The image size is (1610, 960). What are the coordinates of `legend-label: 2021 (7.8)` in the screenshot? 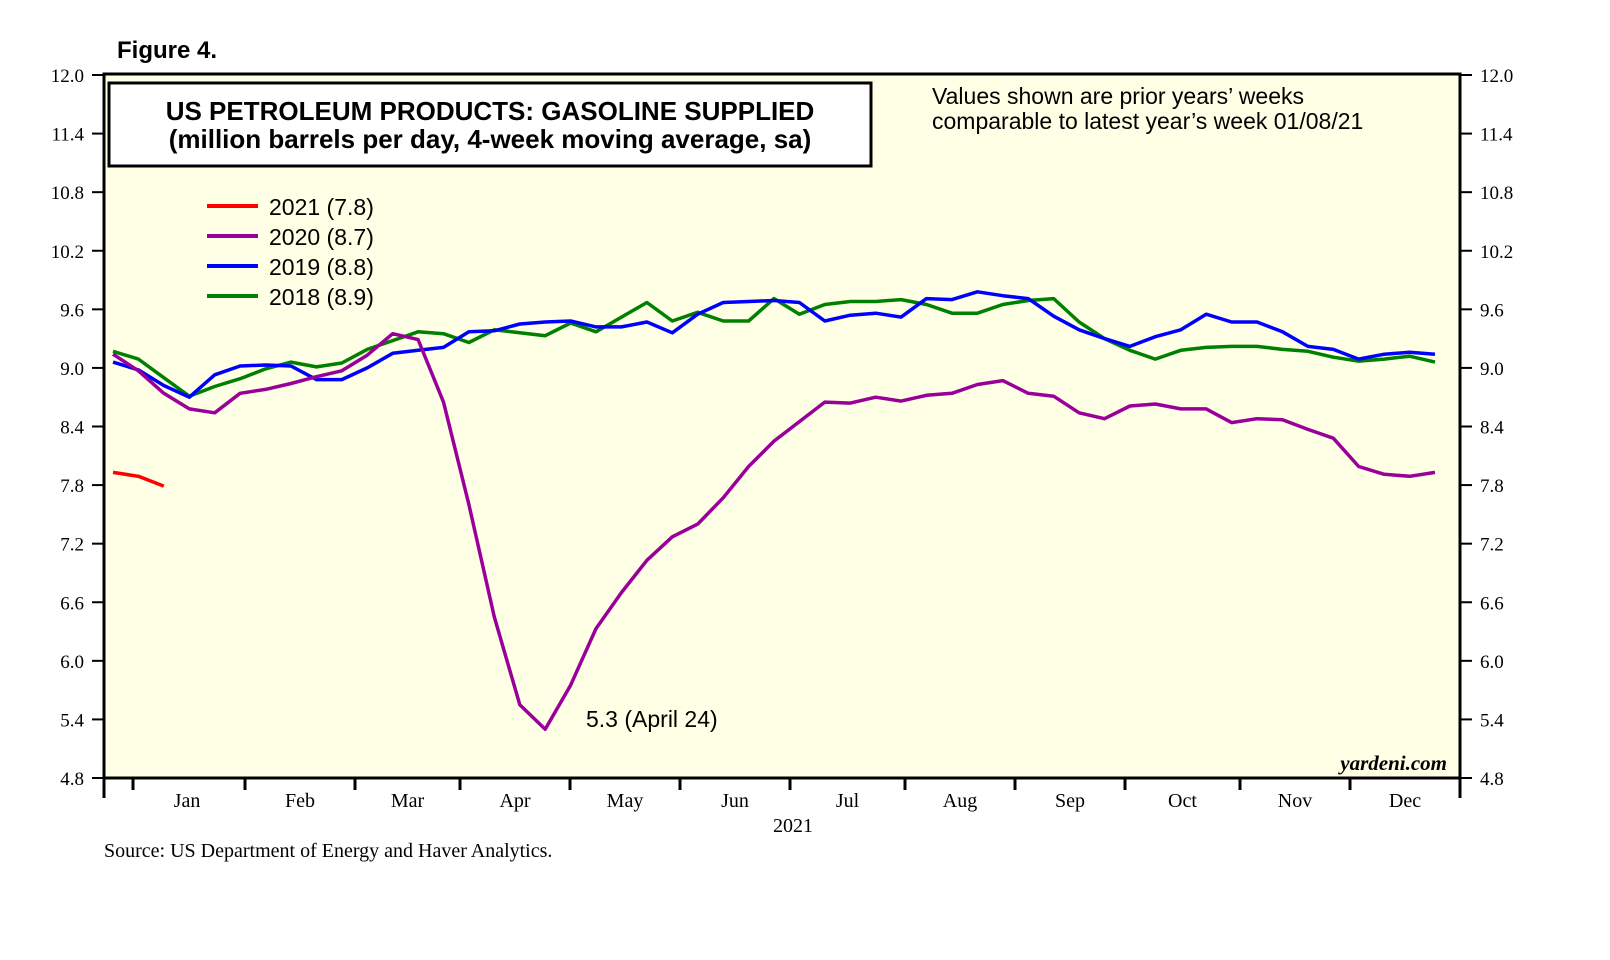 It's located at (321, 207).